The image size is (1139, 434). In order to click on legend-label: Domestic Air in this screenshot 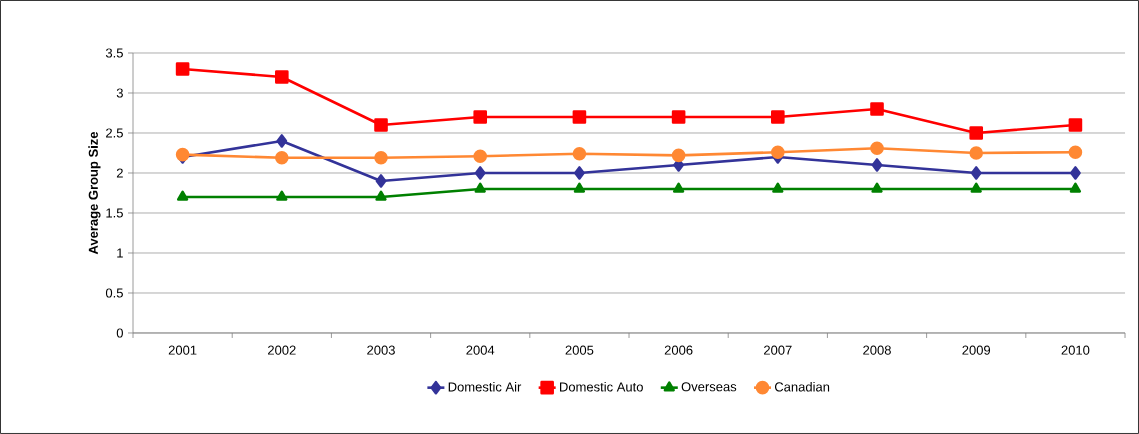, I will do `click(485, 386)`.